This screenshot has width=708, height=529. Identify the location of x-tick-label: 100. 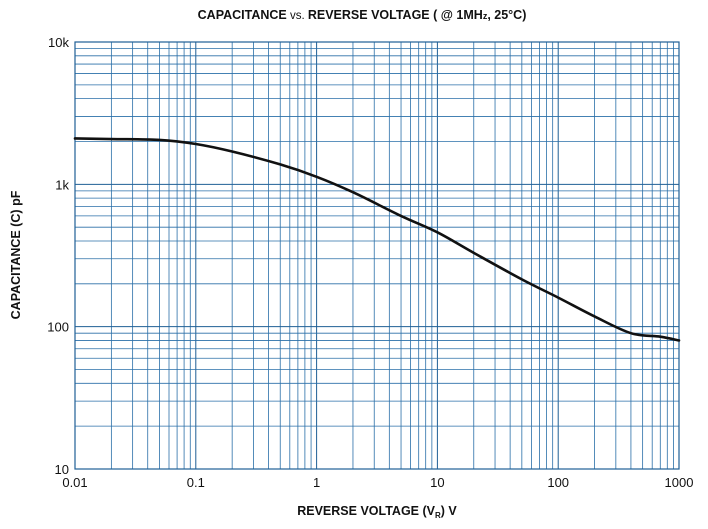
(558, 482).